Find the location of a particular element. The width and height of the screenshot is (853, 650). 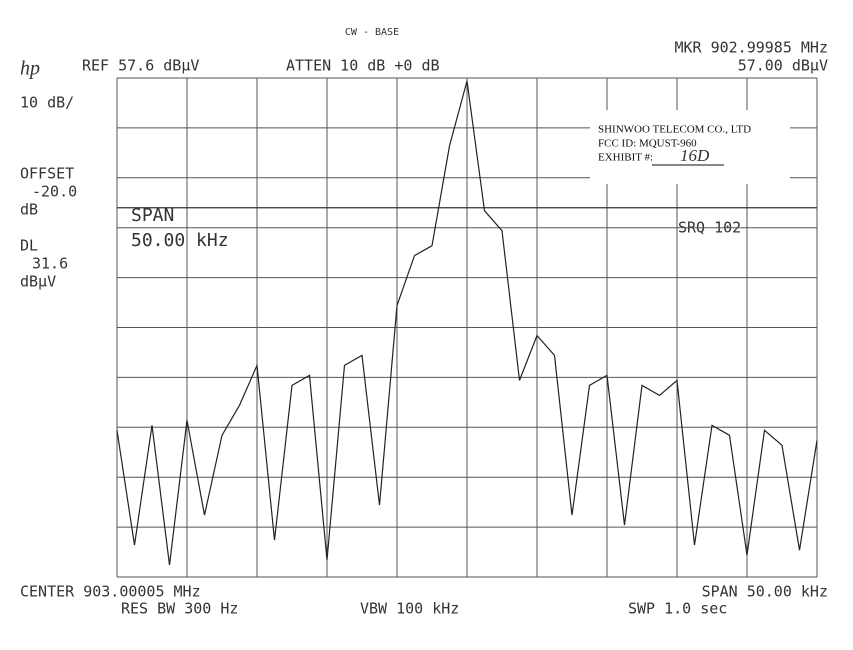

dl-label: DL is located at coordinates (29, 246).